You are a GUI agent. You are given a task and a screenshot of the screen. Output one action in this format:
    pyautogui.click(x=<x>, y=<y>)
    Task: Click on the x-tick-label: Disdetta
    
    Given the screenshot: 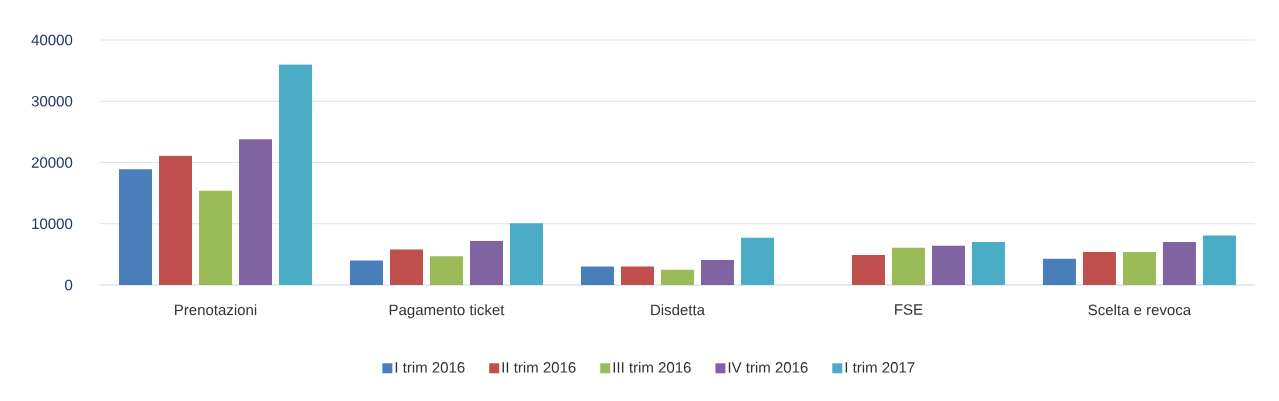 What is the action you would take?
    pyautogui.click(x=678, y=310)
    